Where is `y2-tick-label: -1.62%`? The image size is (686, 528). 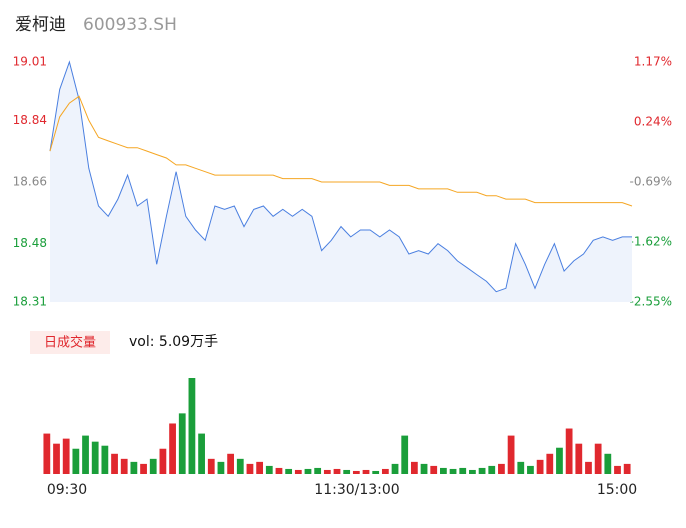
y2-tick-label: -1.62% is located at coordinates (651, 242).